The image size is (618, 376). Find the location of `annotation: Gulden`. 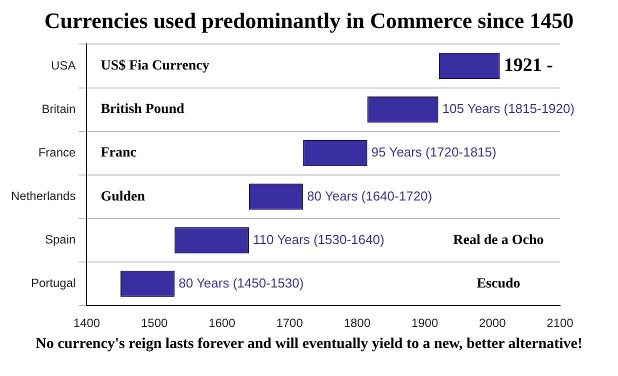

annotation: Gulden is located at coordinates (123, 196).